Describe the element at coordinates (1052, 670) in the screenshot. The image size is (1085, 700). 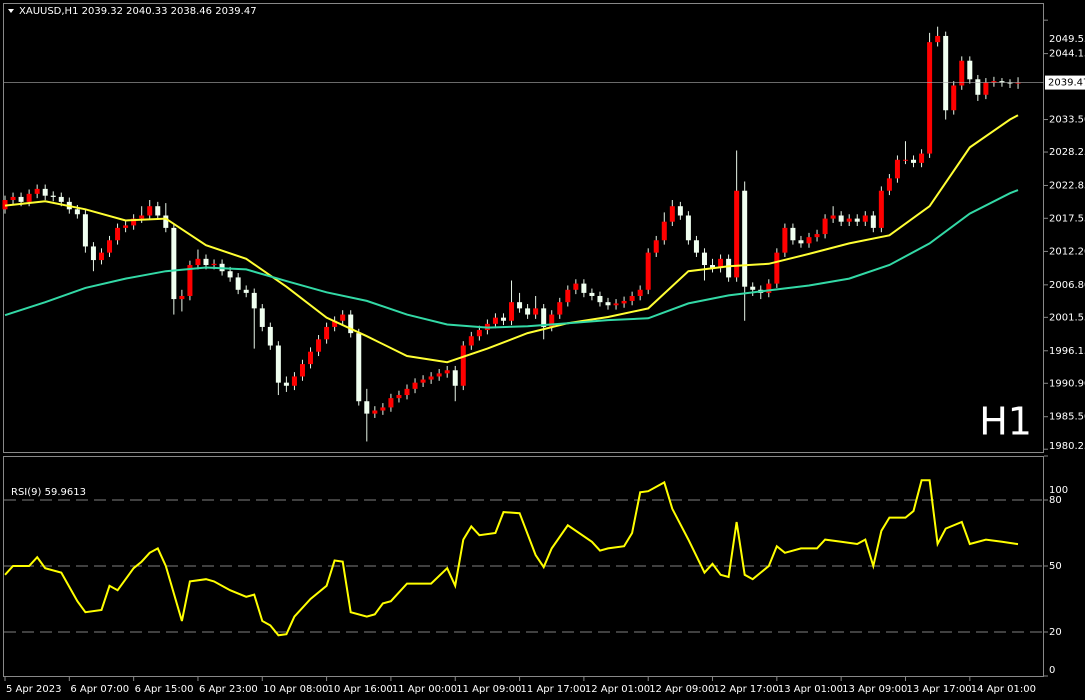
I see `y-tick-label: 0` at that location.